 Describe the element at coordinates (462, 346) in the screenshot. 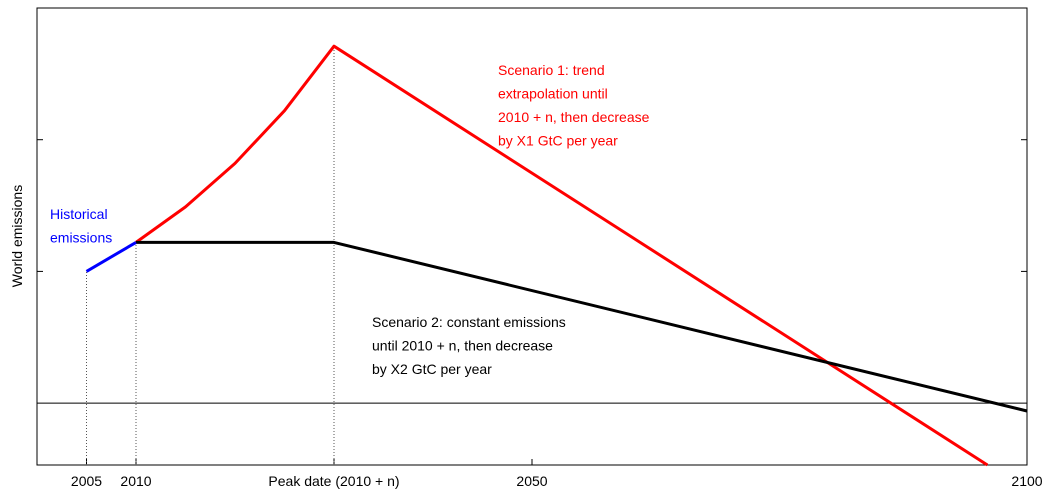

I see `annotation: until 2010 + n, then decrease` at that location.